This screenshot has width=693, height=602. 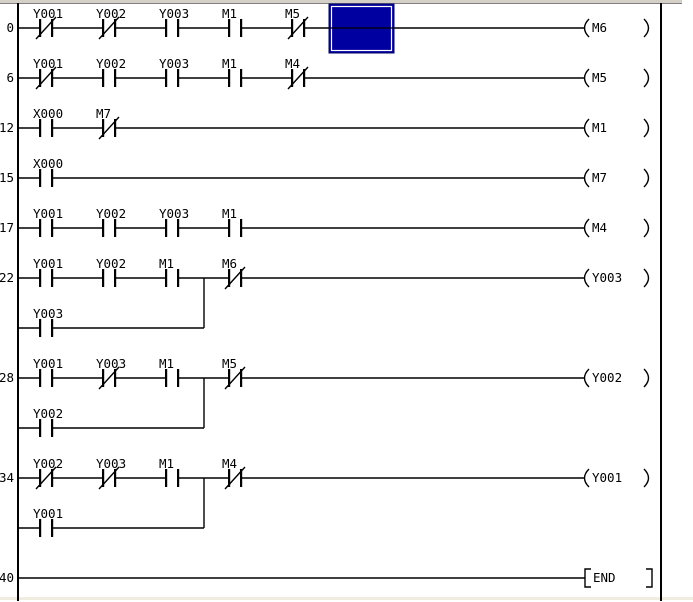 I want to click on step-number: 17, so click(x=7, y=227).